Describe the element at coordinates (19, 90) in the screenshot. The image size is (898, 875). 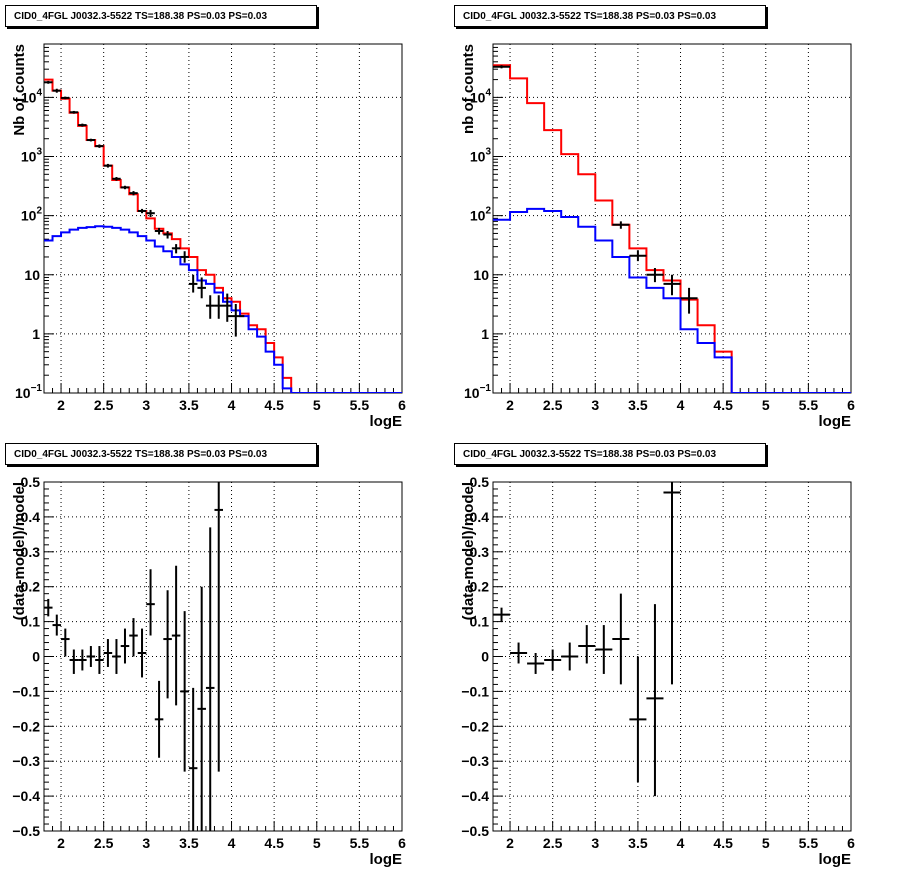
I see `y-axis-title: Nb of counts` at that location.